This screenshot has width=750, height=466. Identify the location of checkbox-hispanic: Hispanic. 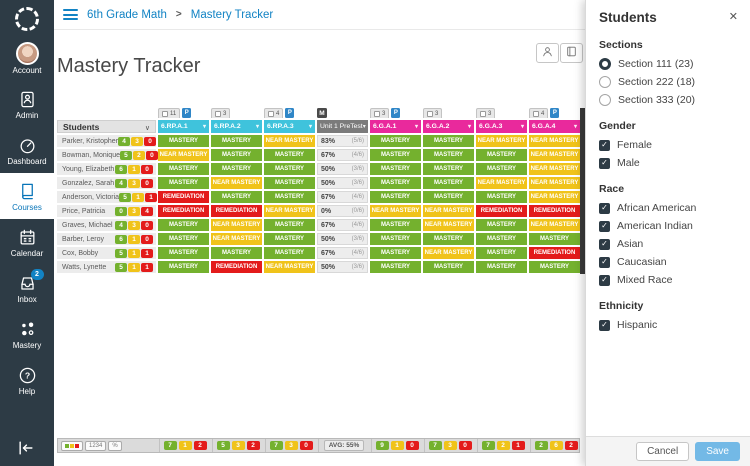
(668, 325).